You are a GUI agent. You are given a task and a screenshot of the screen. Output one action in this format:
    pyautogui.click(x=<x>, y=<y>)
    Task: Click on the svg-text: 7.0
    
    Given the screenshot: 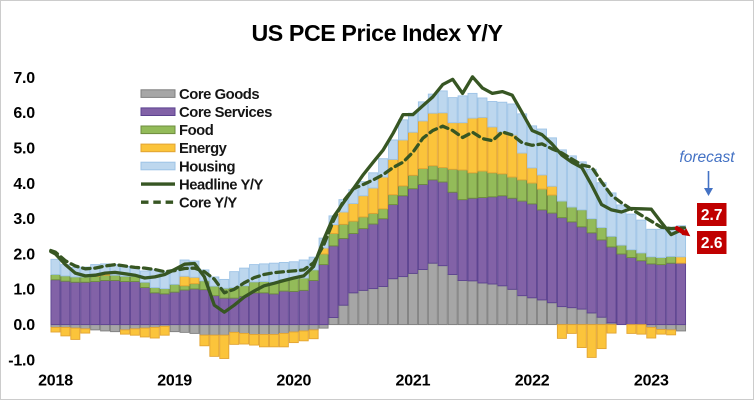 What is the action you would take?
    pyautogui.click(x=24, y=78)
    